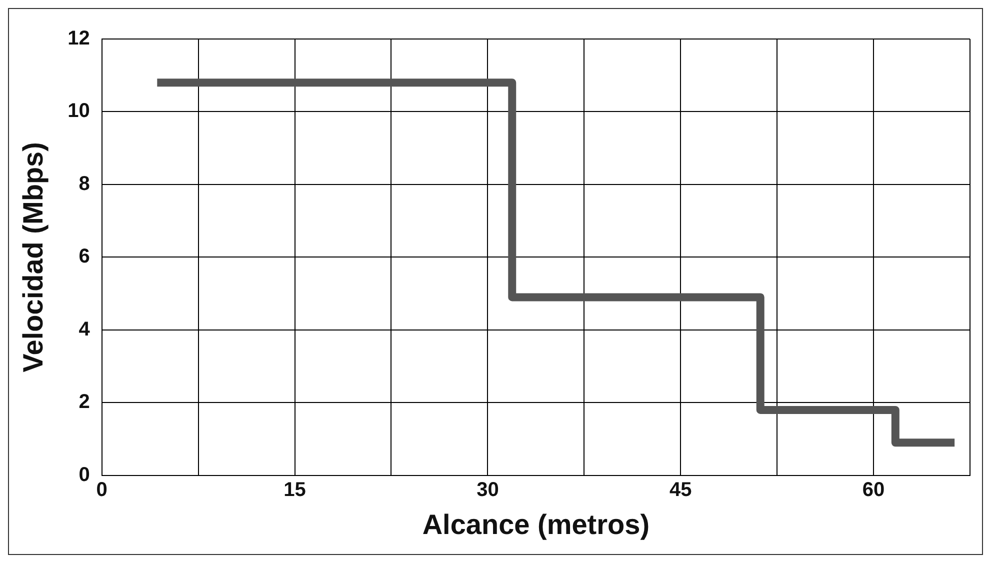 The height and width of the screenshot is (567, 995). Describe the element at coordinates (536, 524) in the screenshot. I see `x-axis-title: Alcance (metros)` at that location.